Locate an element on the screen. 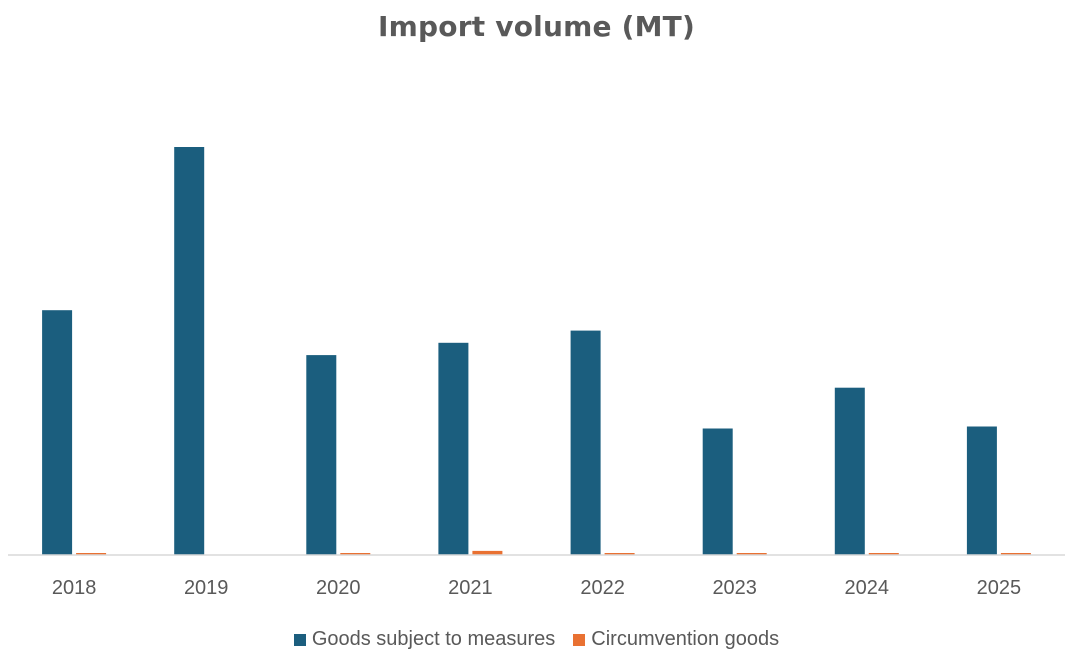  legend-label: Circumvention goods is located at coordinates (685, 639).